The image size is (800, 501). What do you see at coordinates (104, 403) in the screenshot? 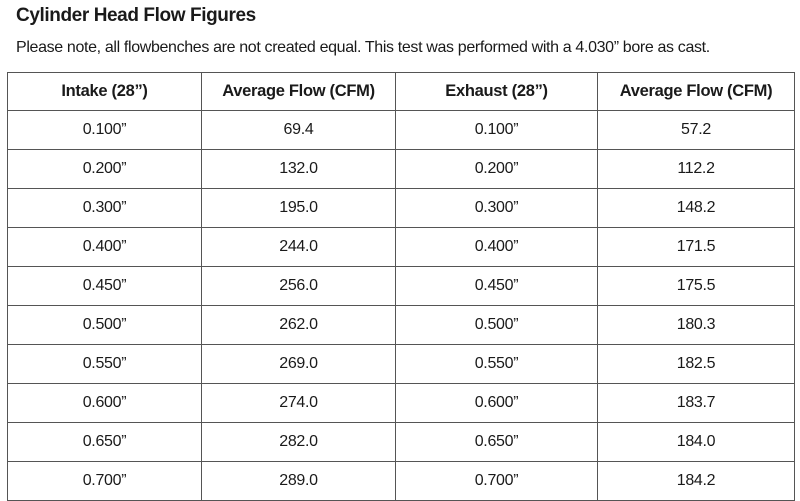
I see `cell-intake-lift: 0.600”` at bounding box center [104, 403].